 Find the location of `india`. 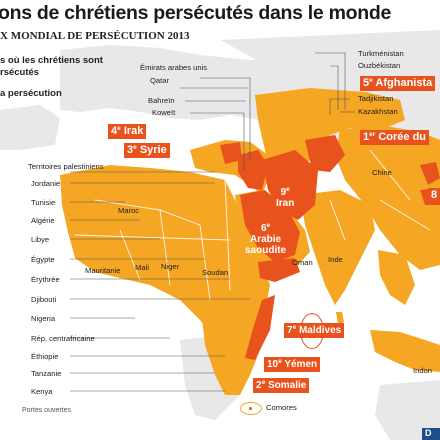

india is located at coordinates (337, 247).